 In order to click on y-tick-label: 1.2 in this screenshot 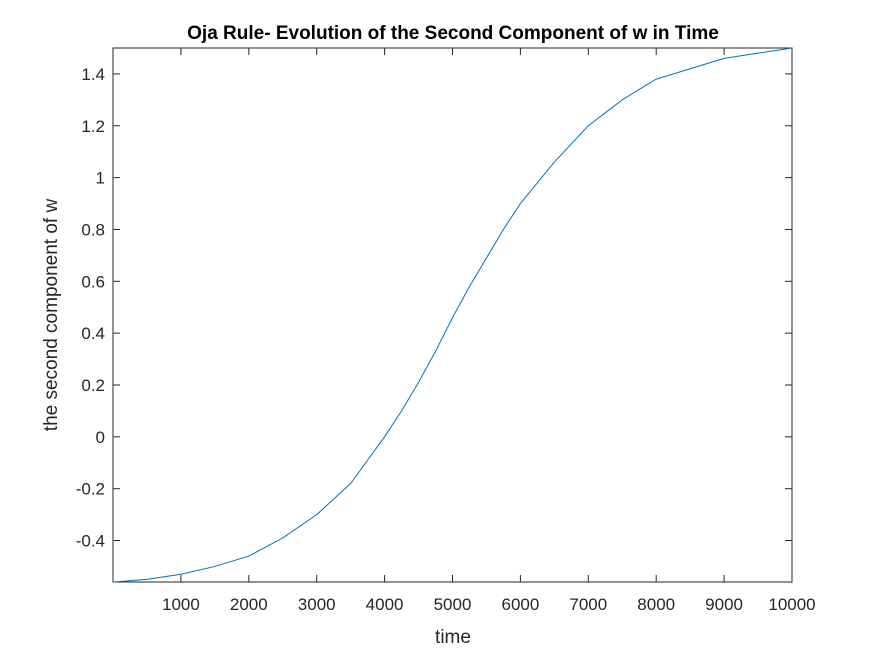, I will do `click(93, 126)`.